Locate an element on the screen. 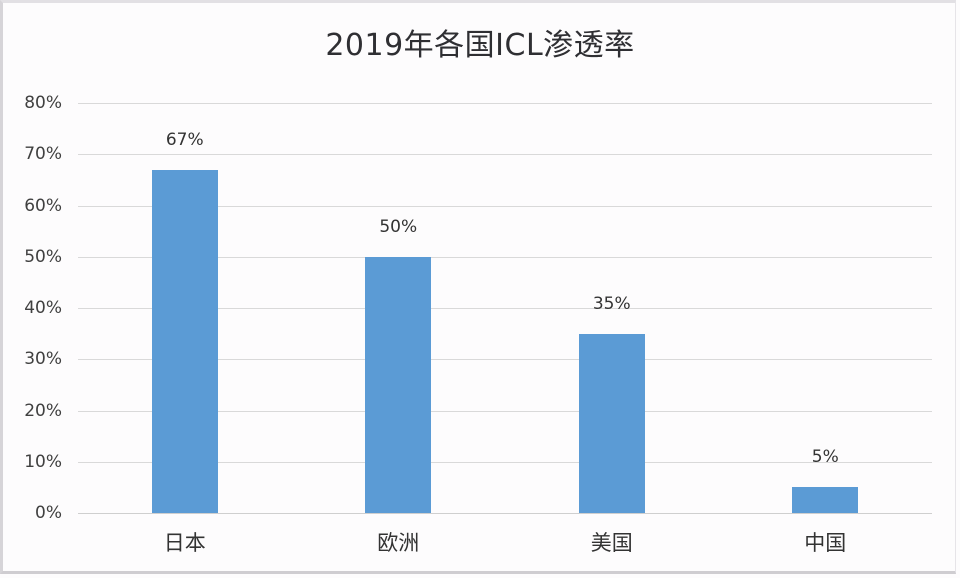 The width and height of the screenshot is (960, 578). y-tick-label: 20% is located at coordinates (43, 410).